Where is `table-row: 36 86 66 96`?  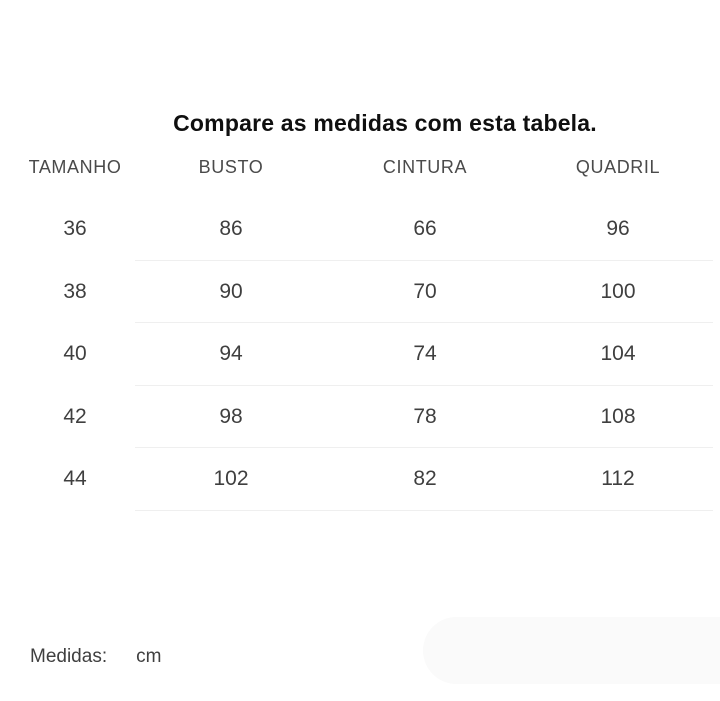
table-row: 36 86 66 96 is located at coordinates (349, 229).